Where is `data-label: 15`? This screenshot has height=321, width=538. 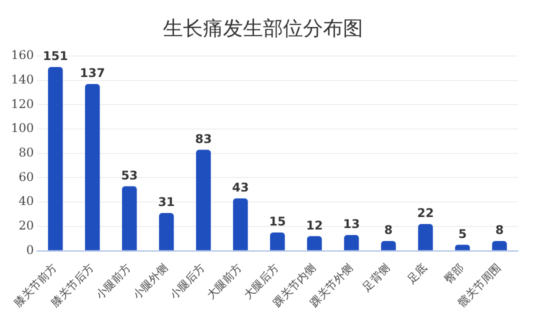 data-label: 15 is located at coordinates (277, 221).